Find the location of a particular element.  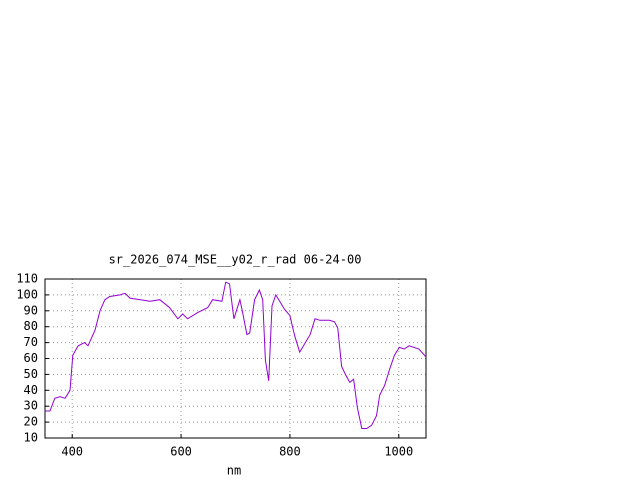

x-tick-label: 400 is located at coordinates (72, 452).